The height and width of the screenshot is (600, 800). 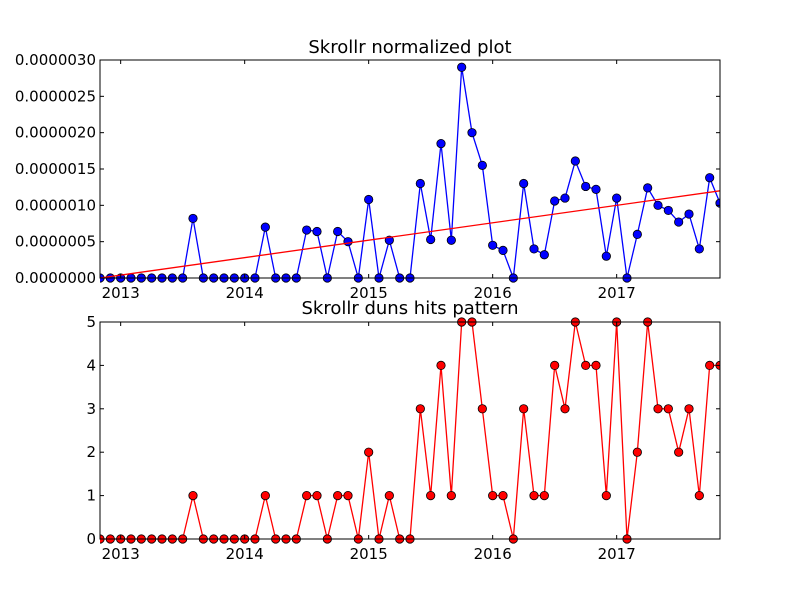 I want to click on y-tick-label: 2, so click(x=91, y=452).